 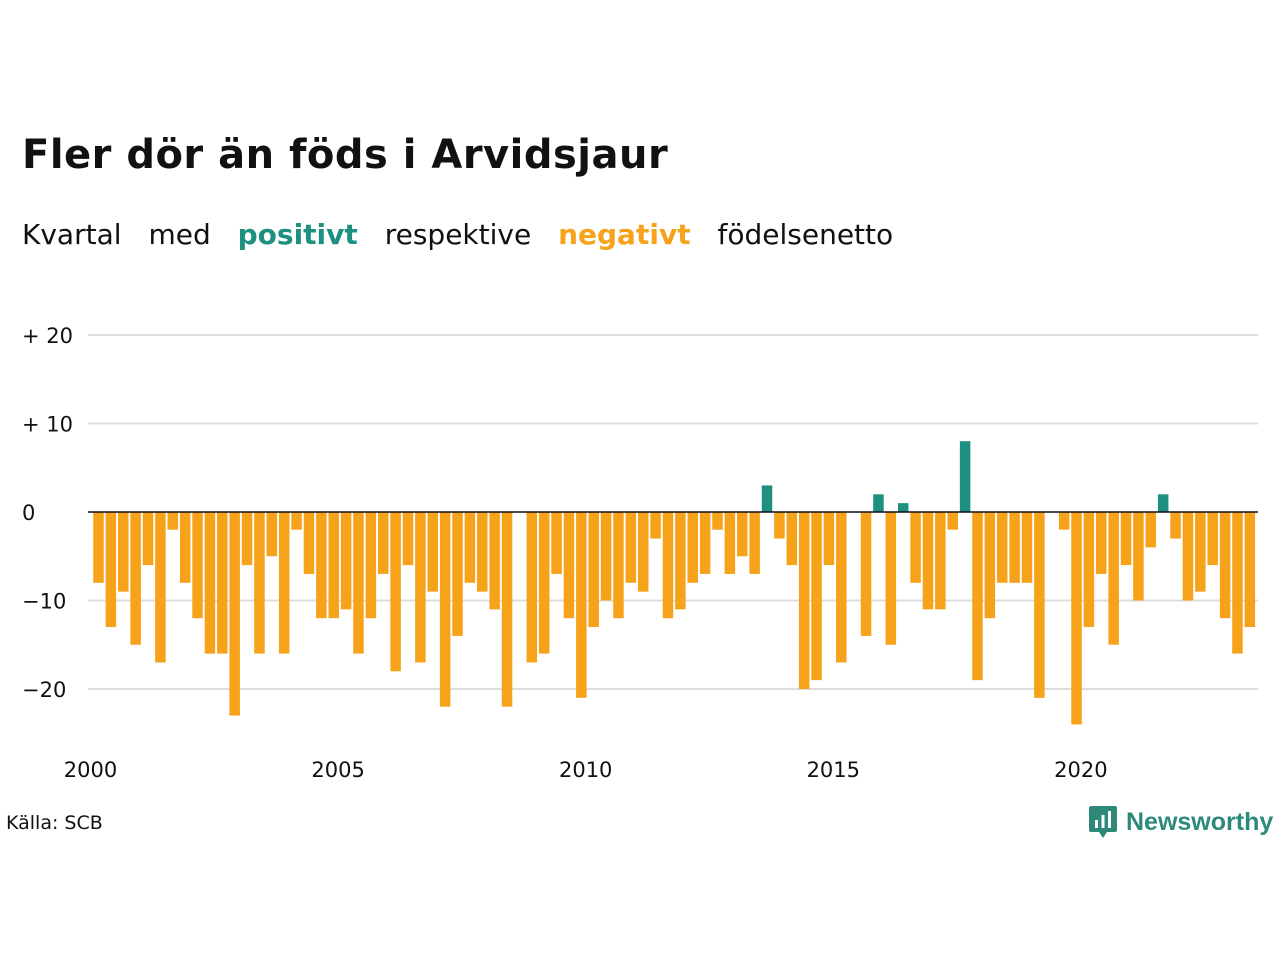 What do you see at coordinates (1200, 821) in the screenshot?
I see `brand-name: Newsworthy` at bounding box center [1200, 821].